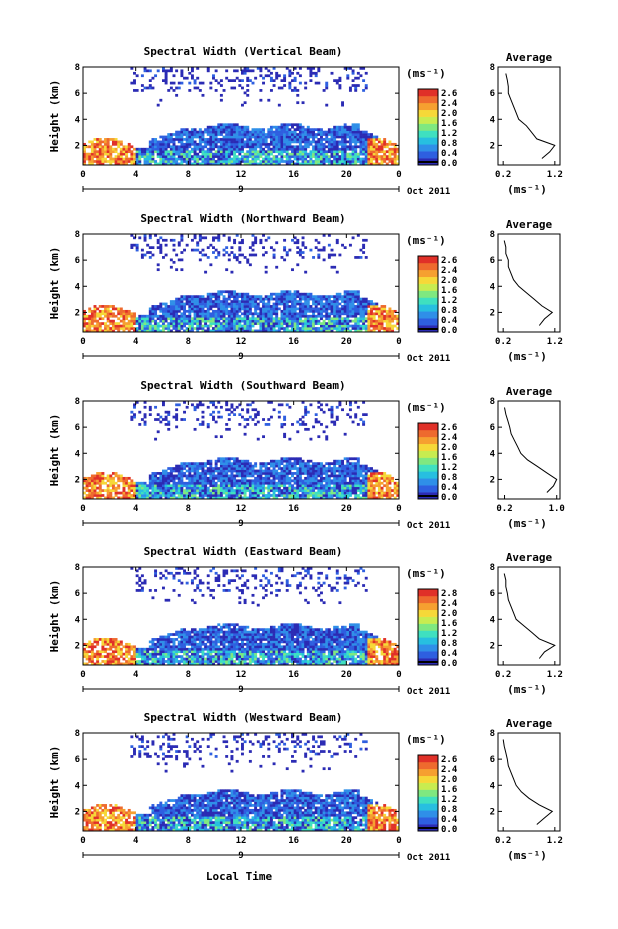 The width and height of the screenshot is (618, 929). I want to click on colorbar-tick-label: 0.8, so click(449, 311).